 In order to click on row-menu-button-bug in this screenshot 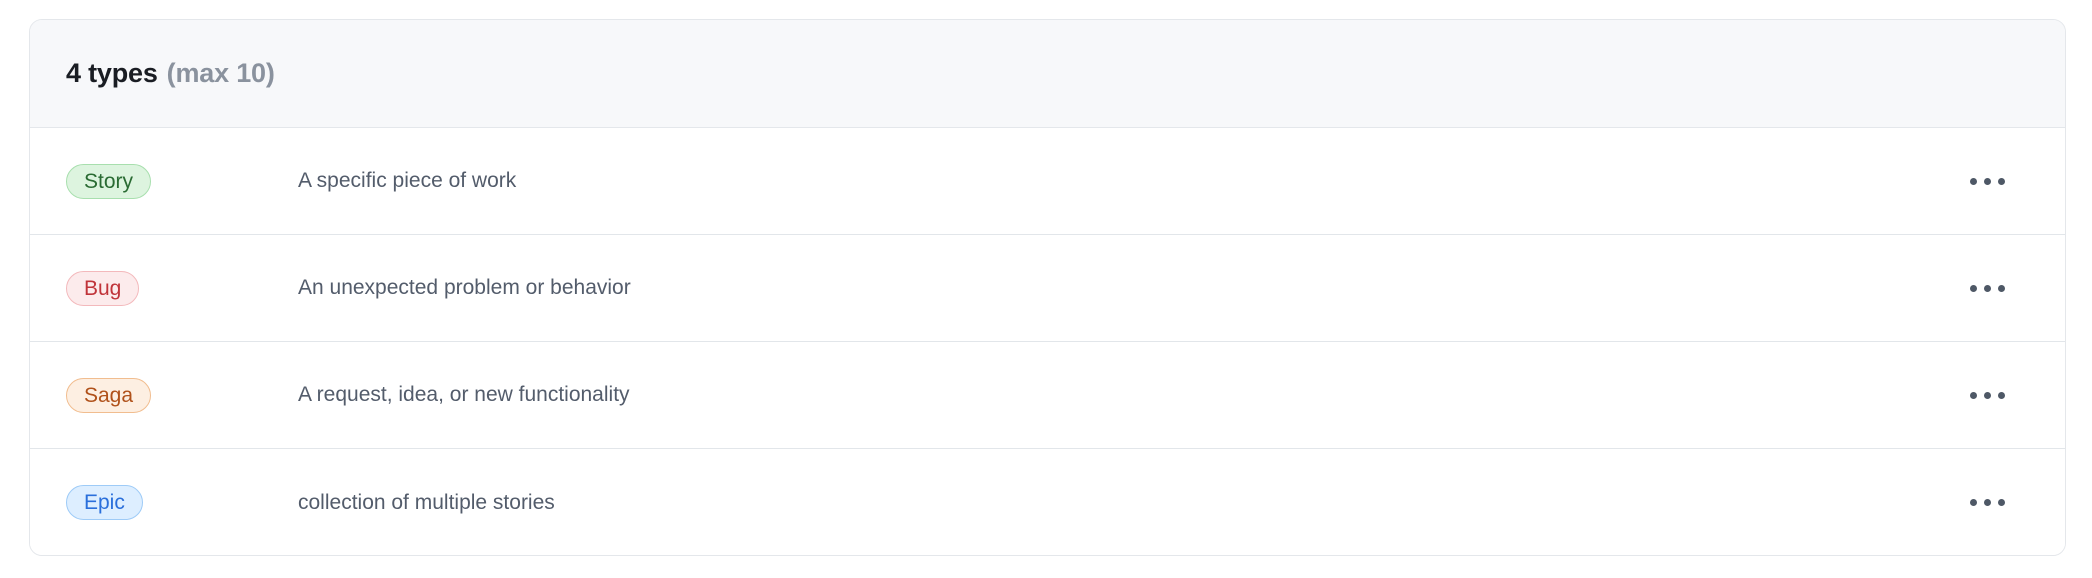, I will do `click(1987, 288)`.